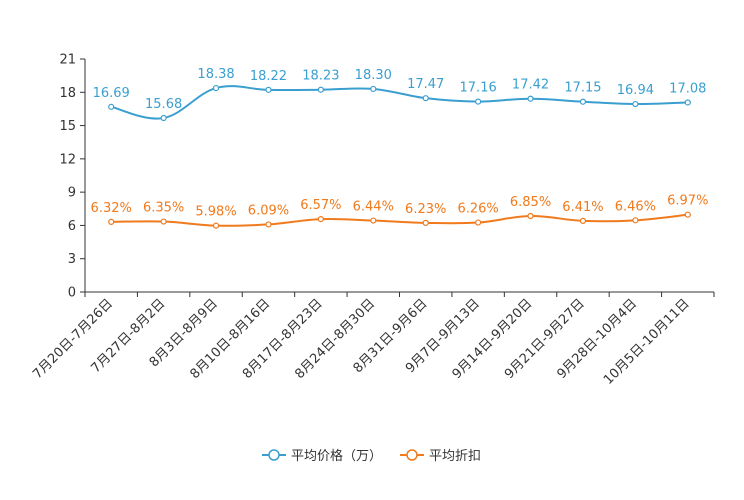 The image size is (744, 500). Describe the element at coordinates (399, 102) in the screenshot. I see `price-series-line` at that location.